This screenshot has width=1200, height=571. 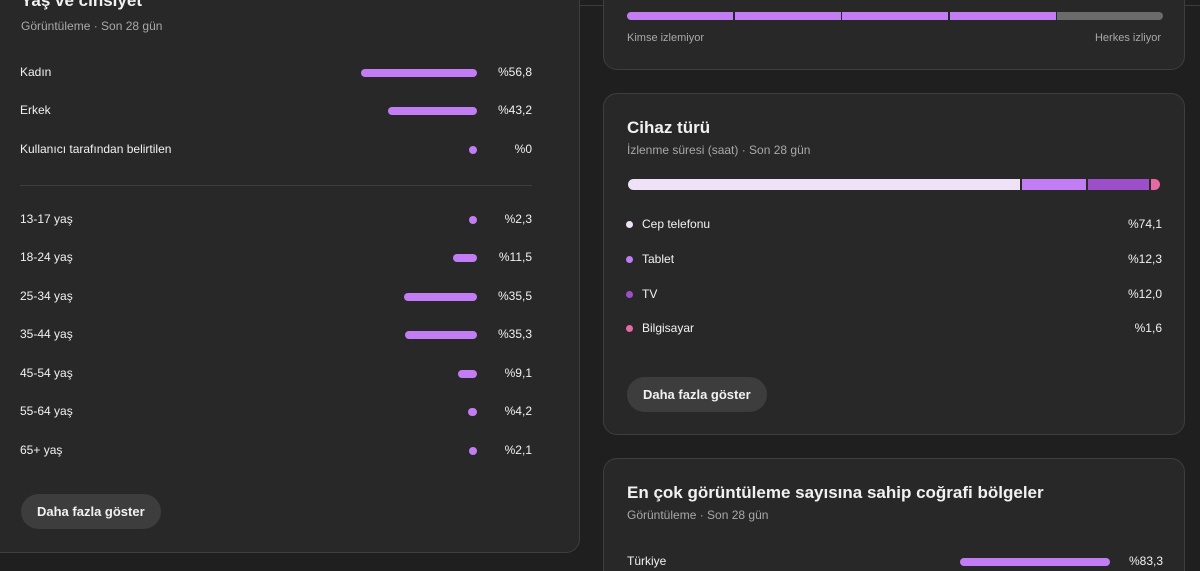 I want to click on age-value: %9,1, so click(x=518, y=373).